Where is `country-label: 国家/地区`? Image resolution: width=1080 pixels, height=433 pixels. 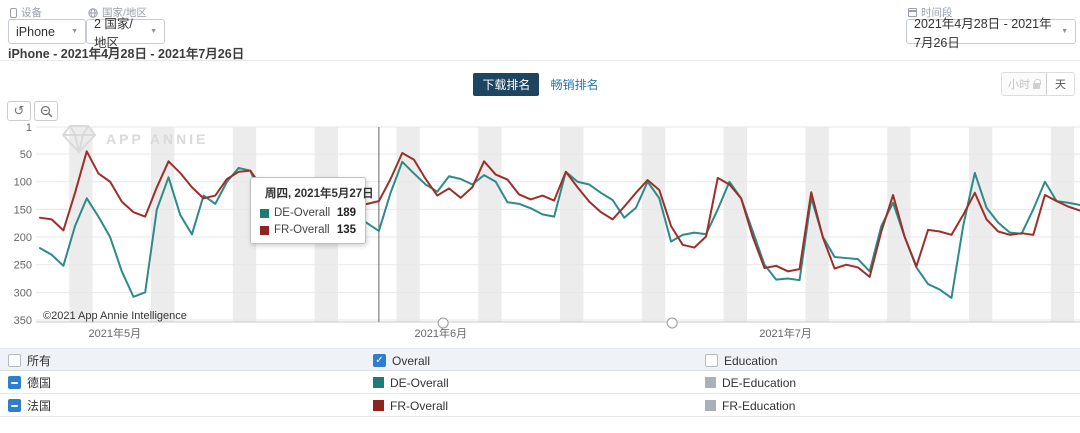
country-label: 国家/地区 is located at coordinates (117, 12).